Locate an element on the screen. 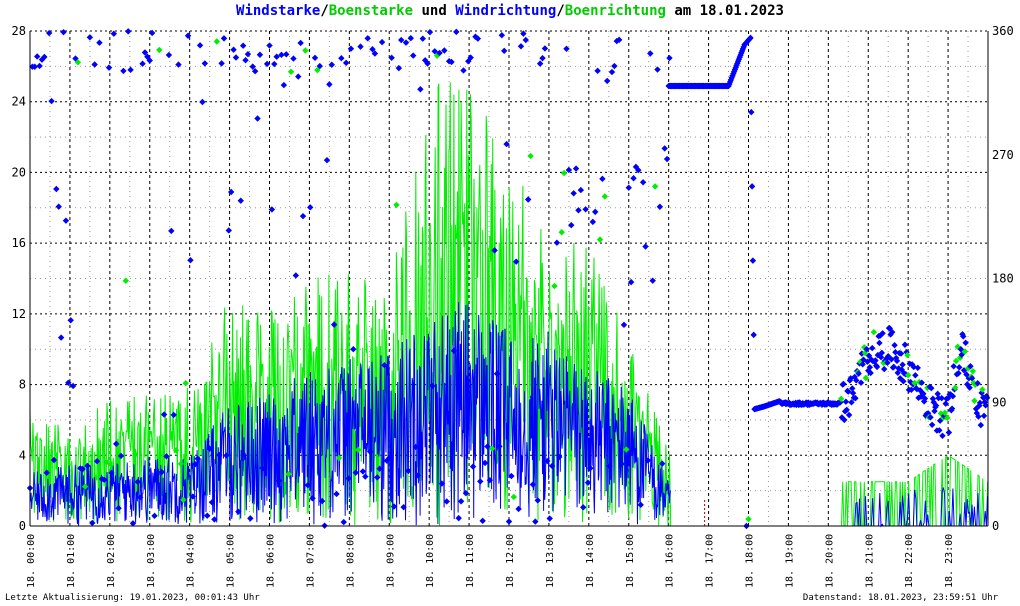 This screenshot has height=606, width=1020. x-tick-label: 18. 19:00 is located at coordinates (789, 561).